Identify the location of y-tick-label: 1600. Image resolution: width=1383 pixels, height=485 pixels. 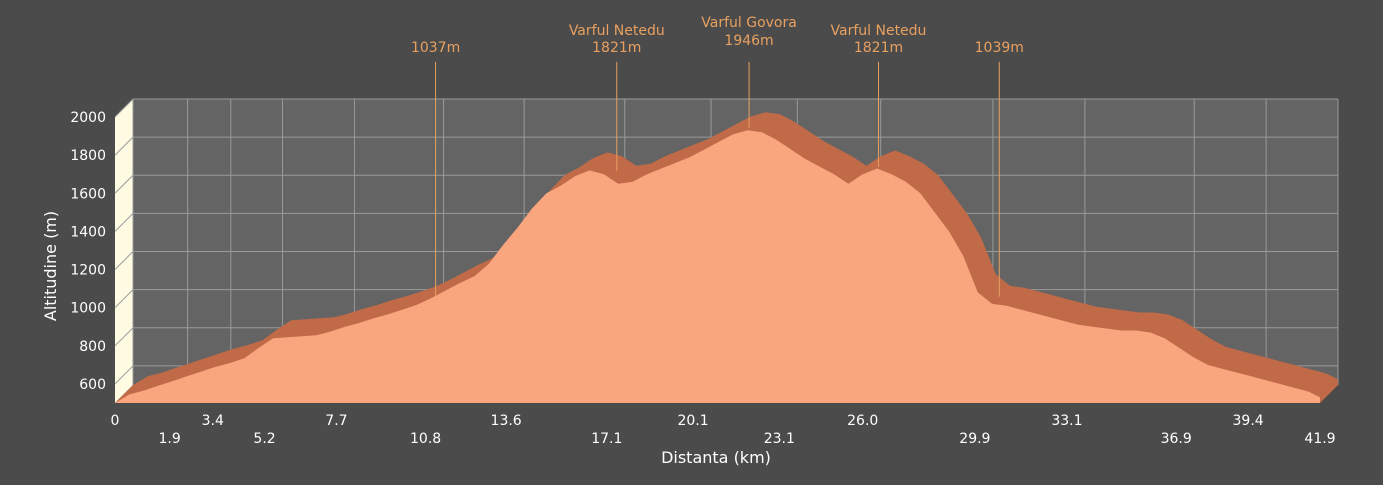
(88, 194).